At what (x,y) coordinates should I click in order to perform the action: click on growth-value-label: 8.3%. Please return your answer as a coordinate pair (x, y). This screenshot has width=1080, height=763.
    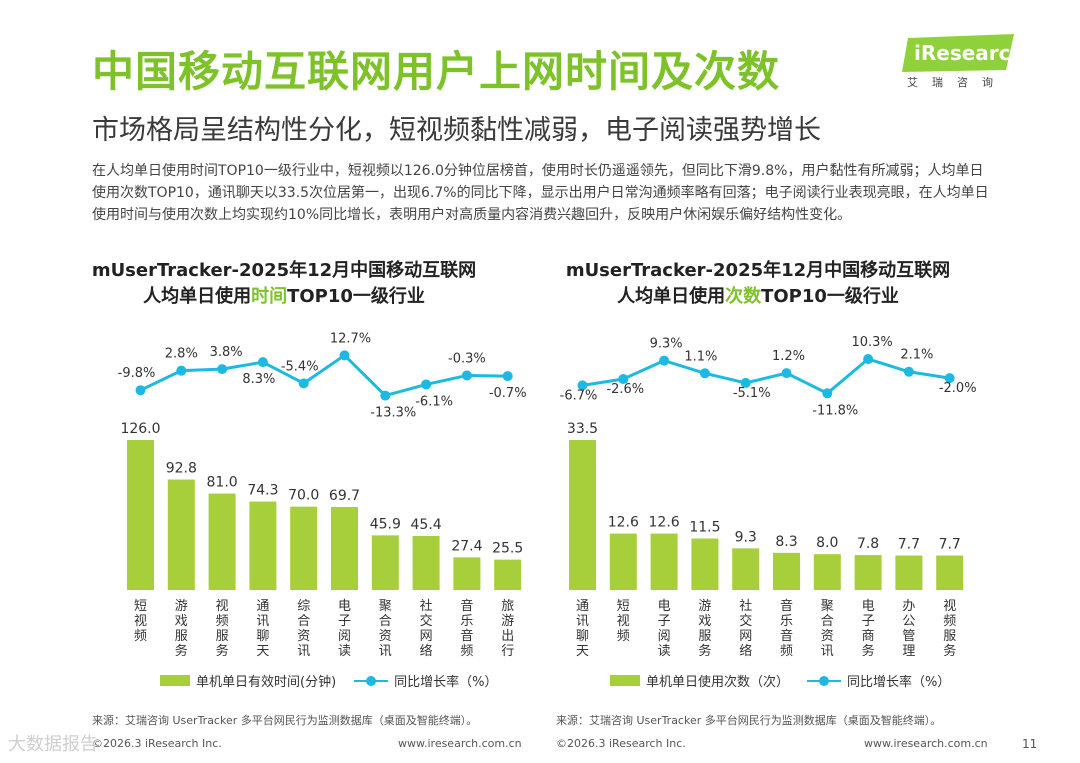
    Looking at the image, I should click on (258, 379).